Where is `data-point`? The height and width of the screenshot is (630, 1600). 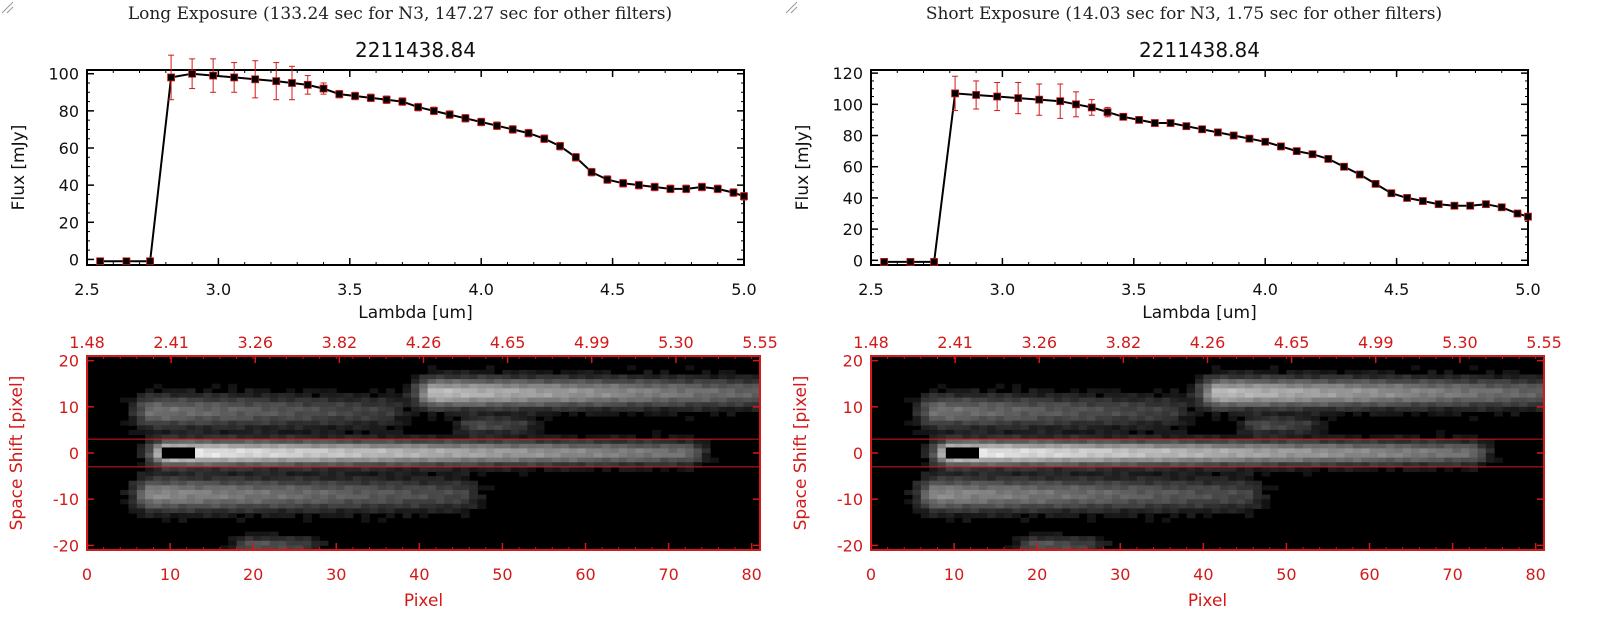
data-point is located at coordinates (638, 185).